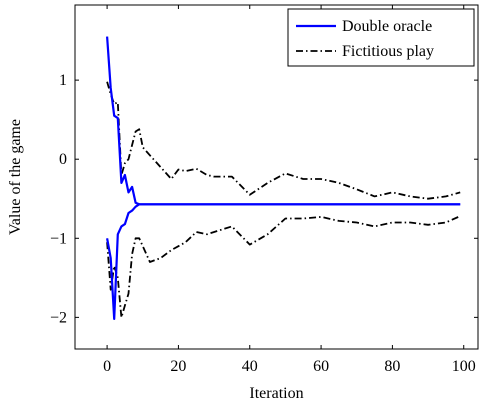  I want to click on legend: Double oracle Fictitious play, so click(381, 37).